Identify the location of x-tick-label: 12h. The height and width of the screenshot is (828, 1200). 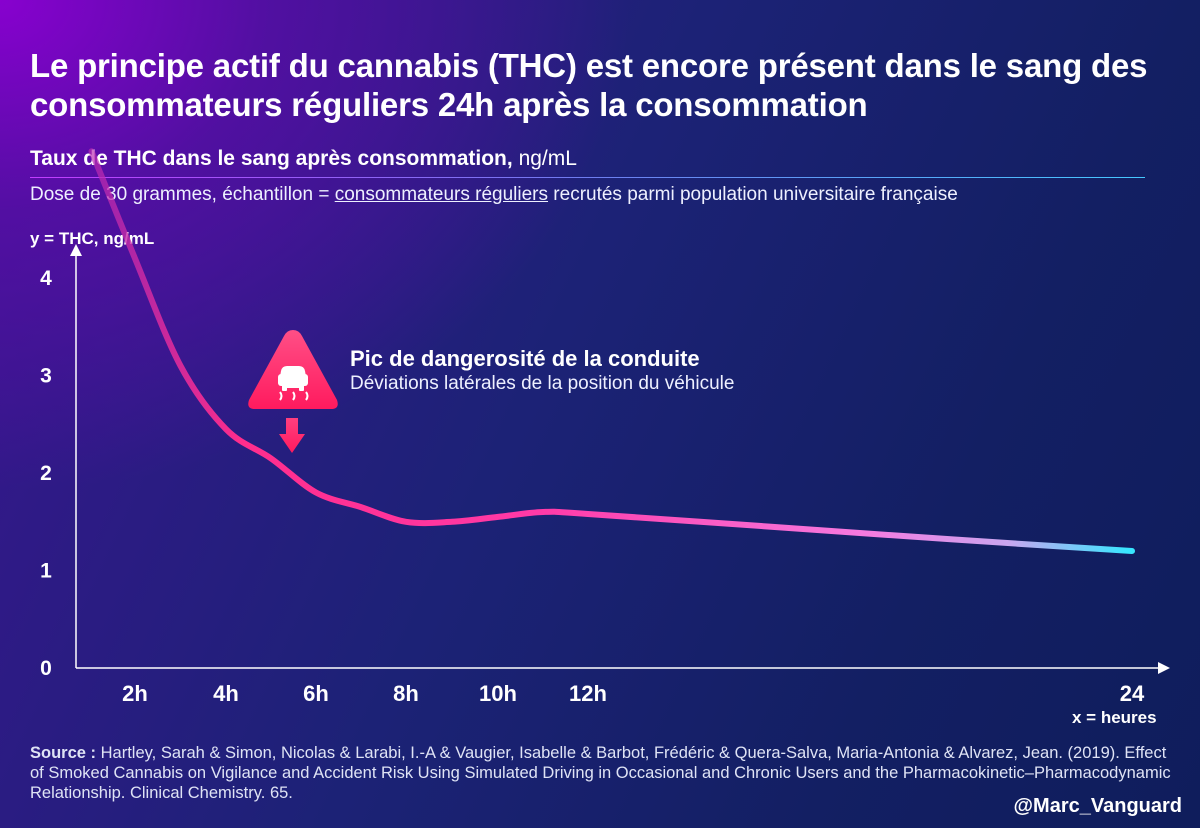
(588, 693).